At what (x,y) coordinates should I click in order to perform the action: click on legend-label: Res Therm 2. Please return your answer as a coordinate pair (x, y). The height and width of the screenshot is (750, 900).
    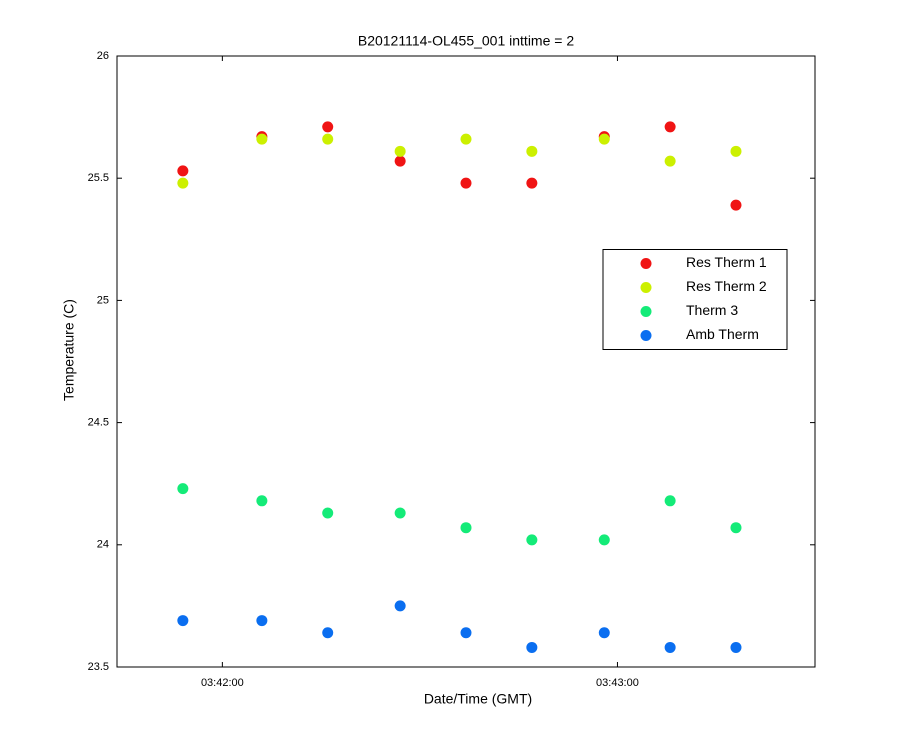
    Looking at the image, I should click on (726, 286).